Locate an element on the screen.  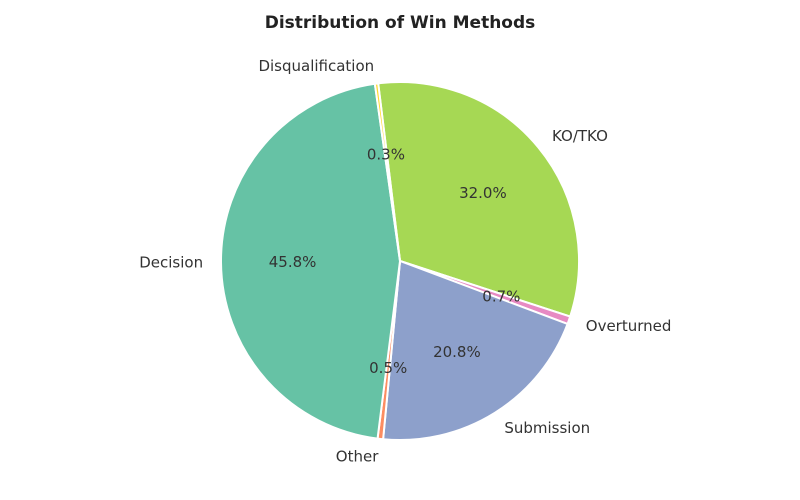
pie-slice-disqualification is located at coordinates (387, 172).